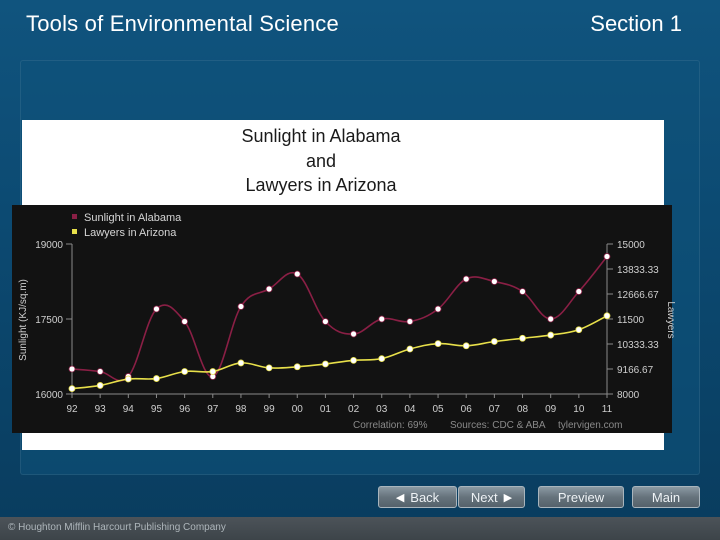  I want to click on next-button: Next ▶, so click(491, 497).